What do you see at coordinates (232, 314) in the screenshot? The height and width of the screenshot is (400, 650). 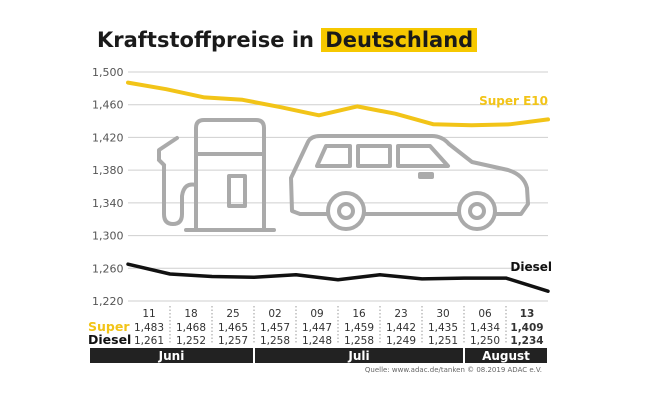 I see `x-tick-label: 25` at bounding box center [232, 314].